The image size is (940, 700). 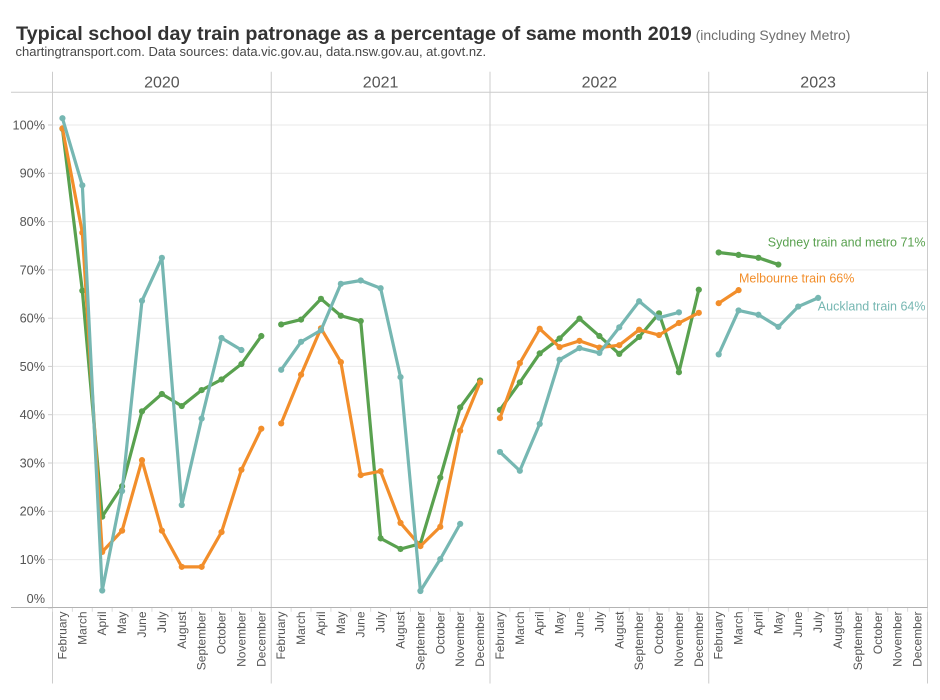 What do you see at coordinates (32, 222) in the screenshot?
I see `svg-text: 80%` at bounding box center [32, 222].